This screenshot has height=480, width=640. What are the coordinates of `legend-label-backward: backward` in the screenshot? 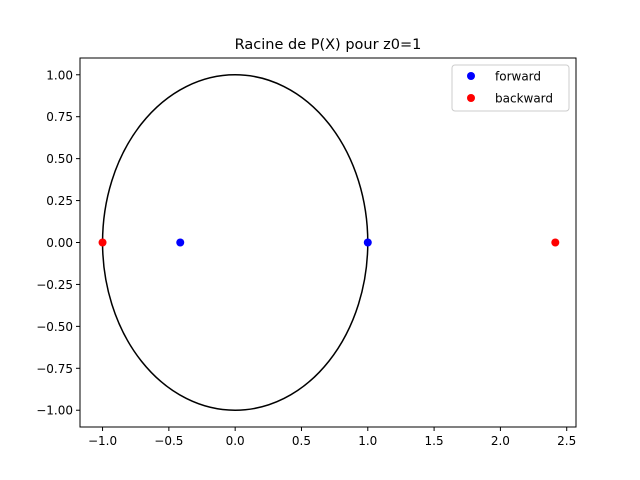 It's located at (524, 99).